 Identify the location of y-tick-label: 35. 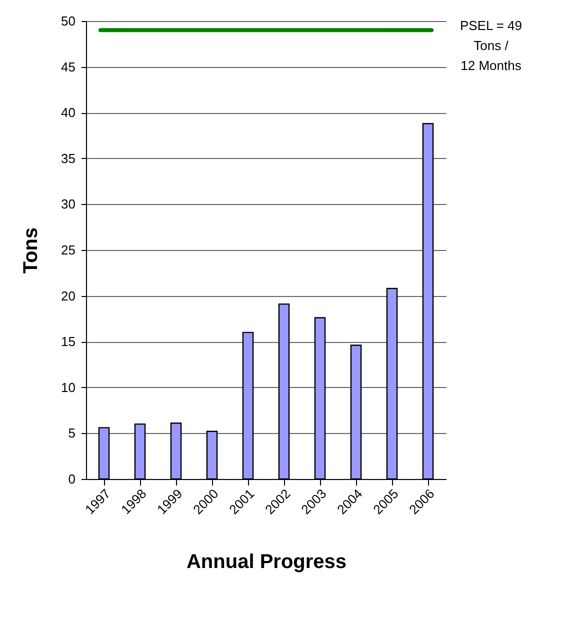
(68, 158).